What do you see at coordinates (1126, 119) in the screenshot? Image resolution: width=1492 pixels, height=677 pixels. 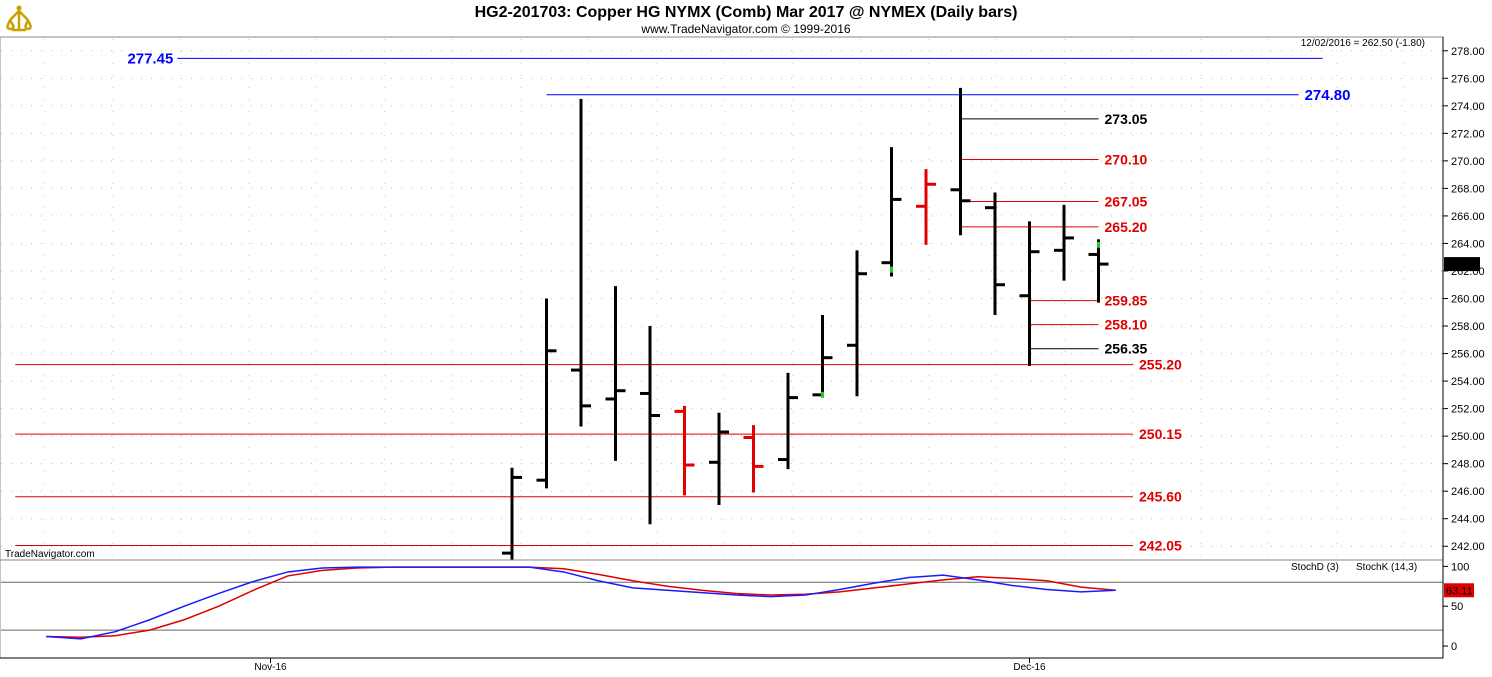 I see `level-label: 273.05` at bounding box center [1126, 119].